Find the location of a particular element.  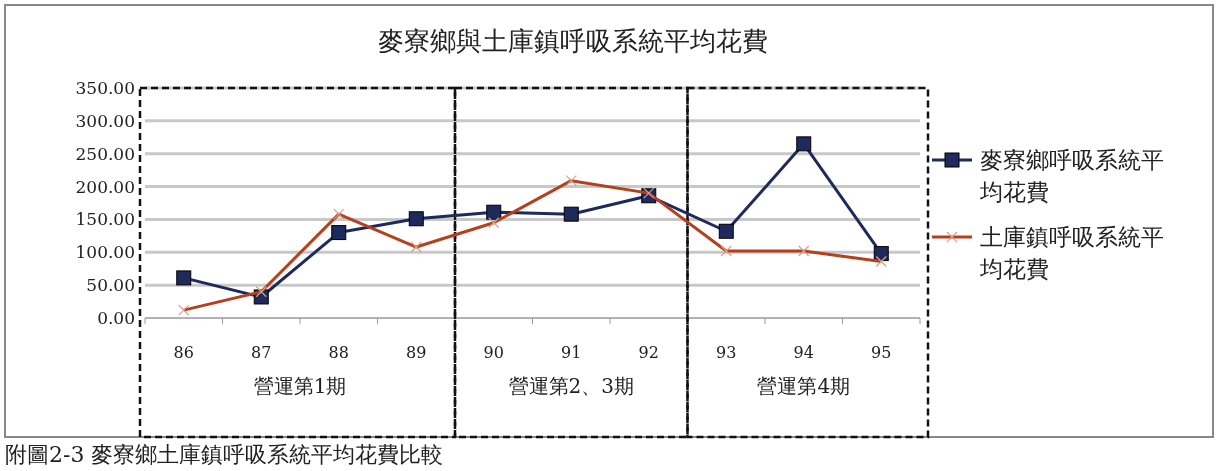

x-tick-label: 89 is located at coordinates (416, 352).